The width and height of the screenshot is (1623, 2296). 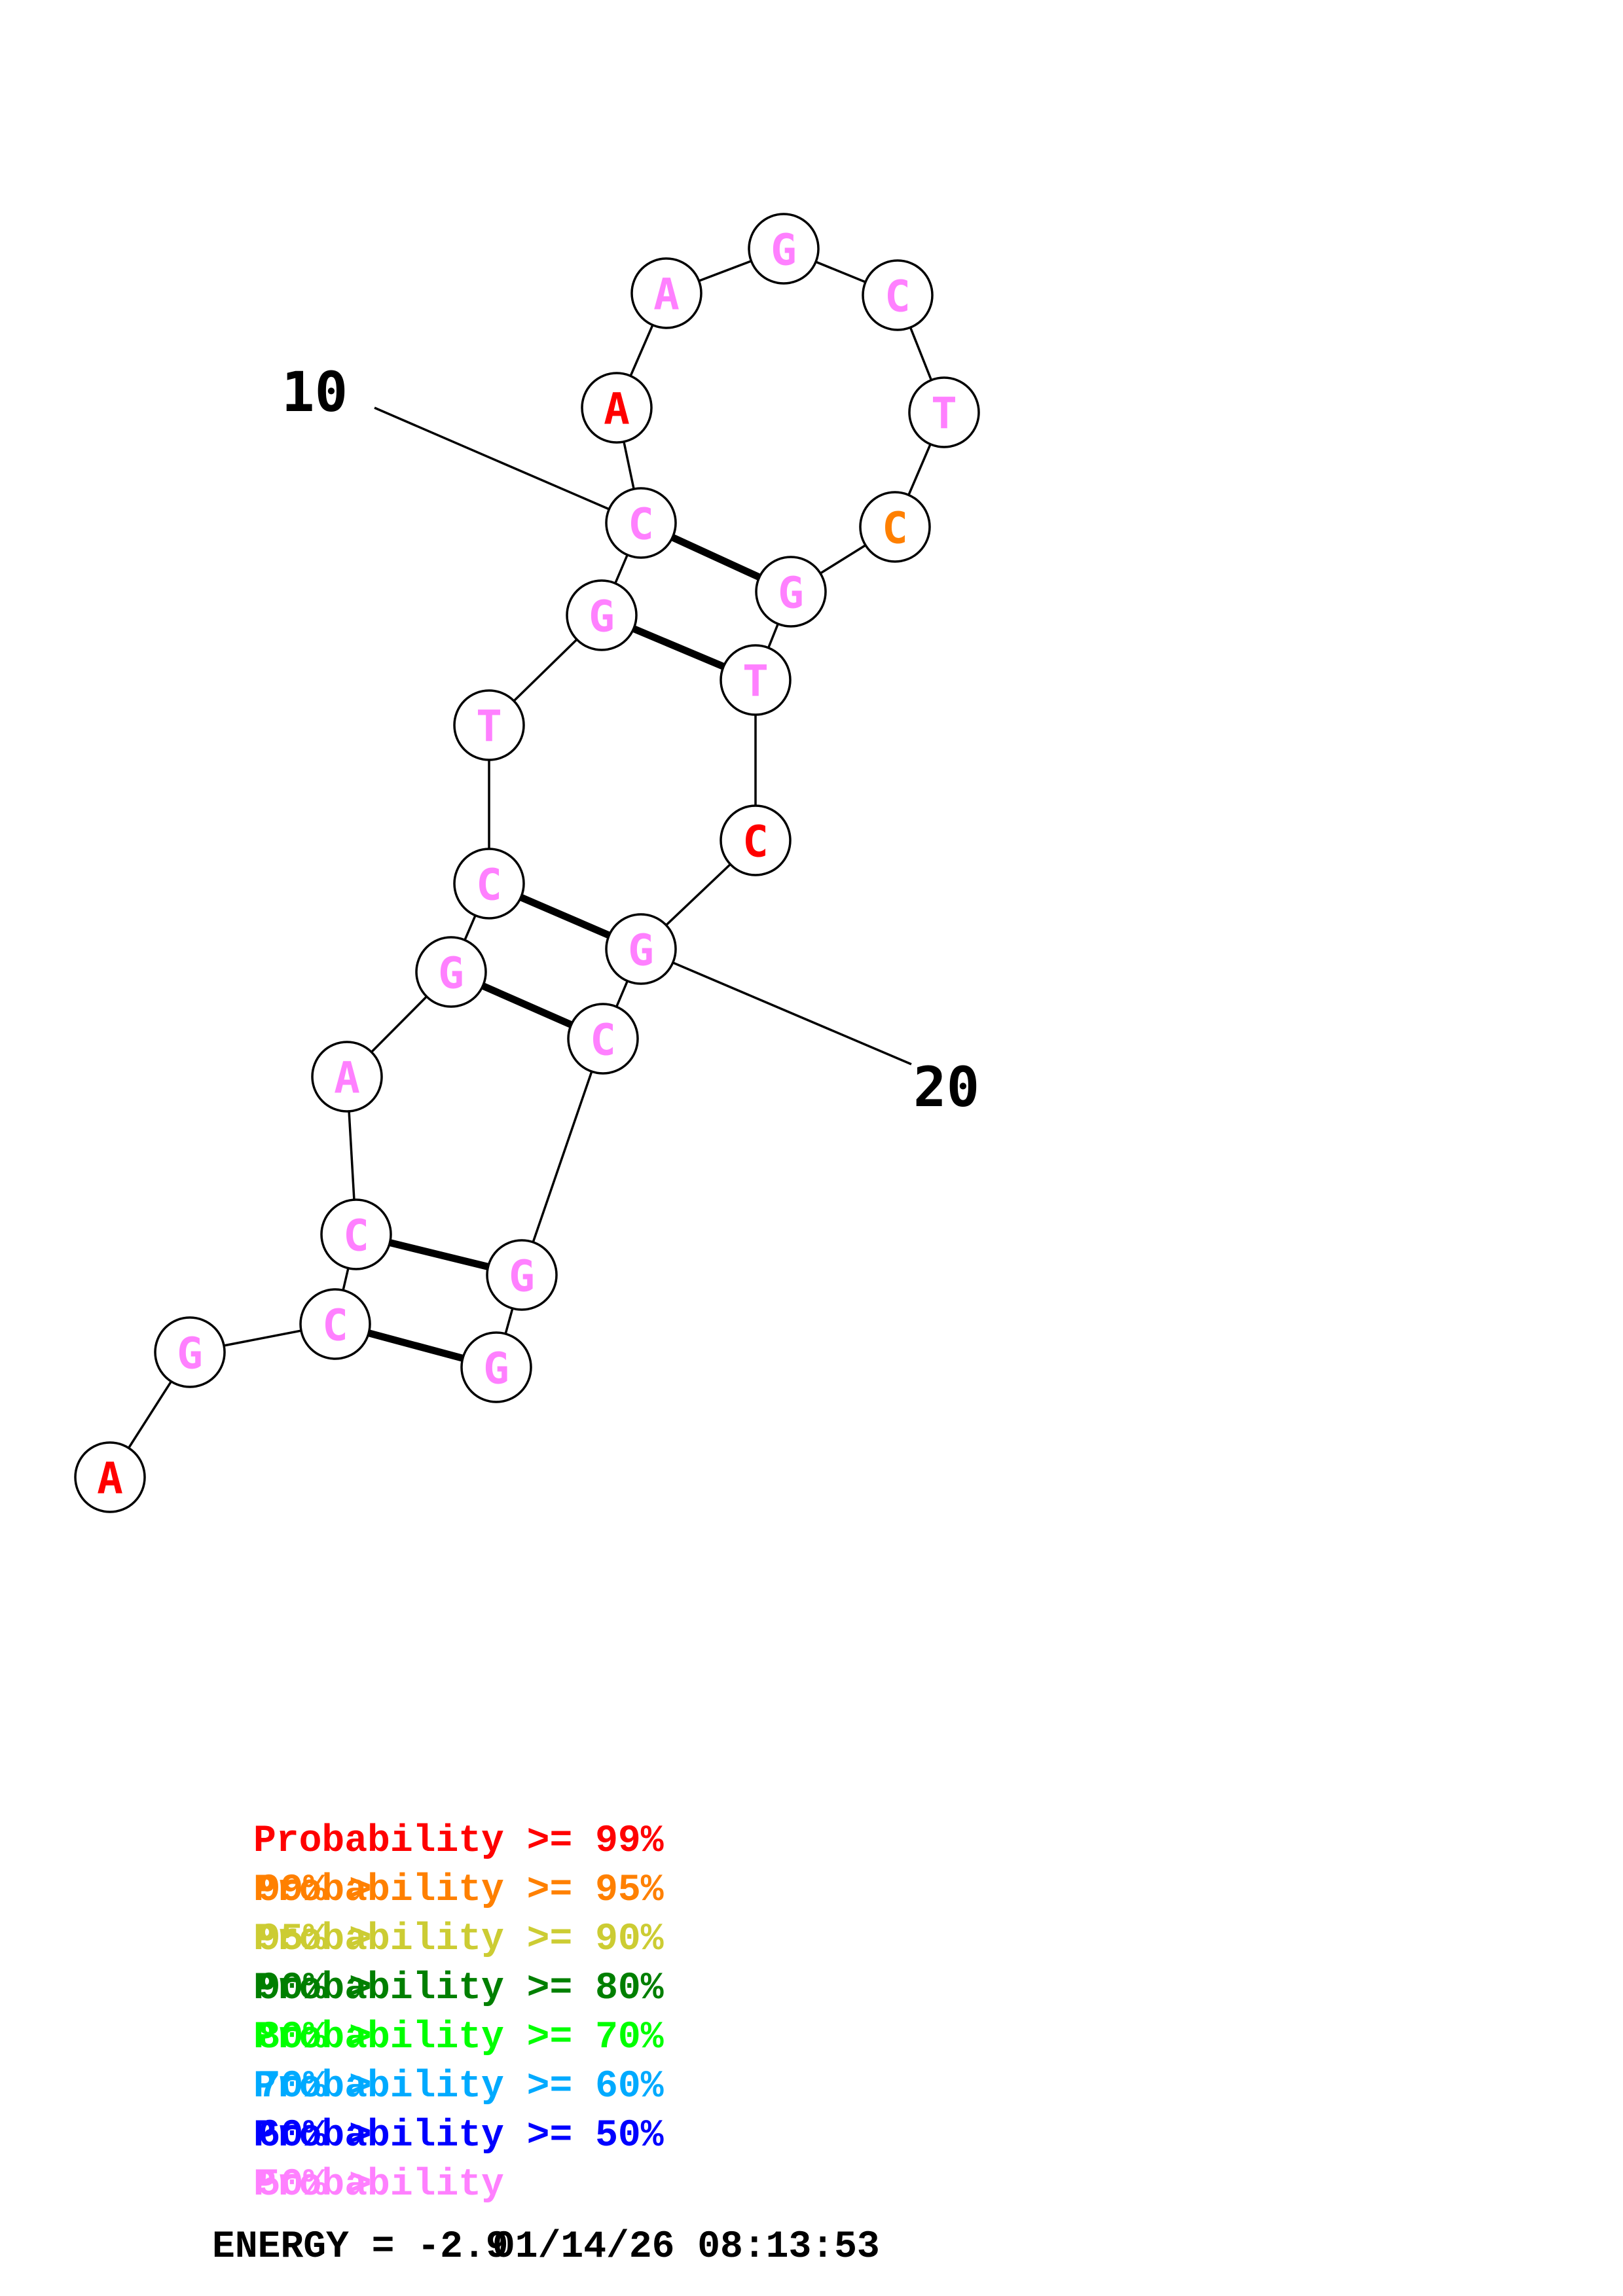 I want to click on legend-line-p90: 95% > Probability >= 90%, so click(x=438, y=1939).